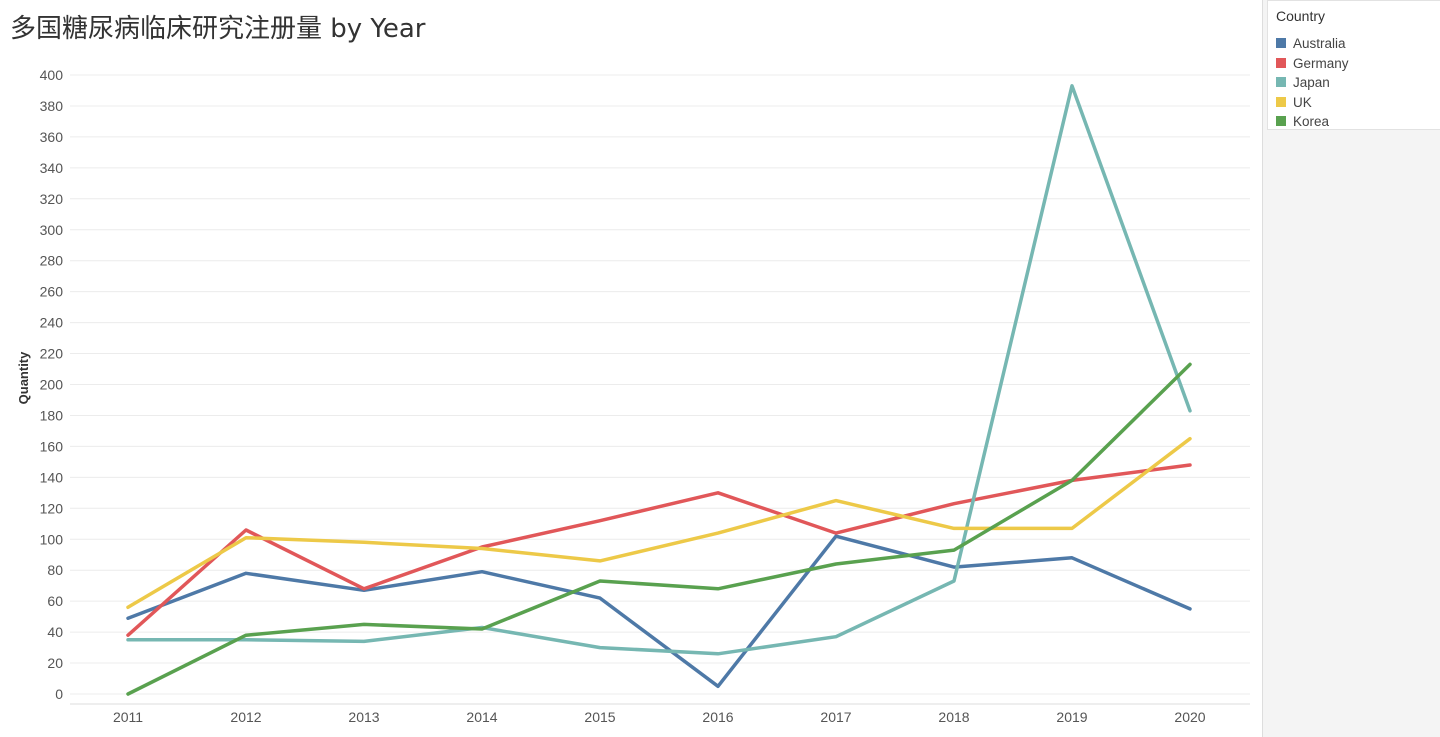  Describe the element at coordinates (52, 477) in the screenshot. I see `y-tick-label: 140` at that location.